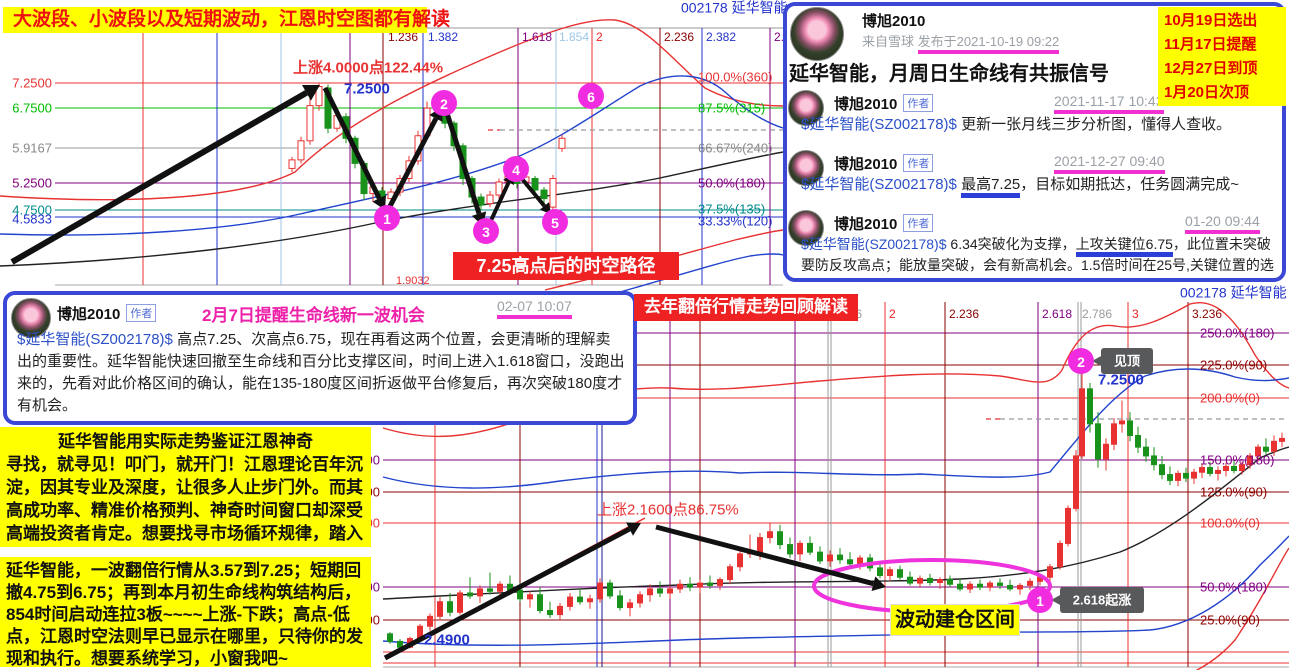 The image size is (1289, 670). Describe the element at coordinates (107, 313) in the screenshot. I see `comment-author: 博旭2010 作者` at that location.